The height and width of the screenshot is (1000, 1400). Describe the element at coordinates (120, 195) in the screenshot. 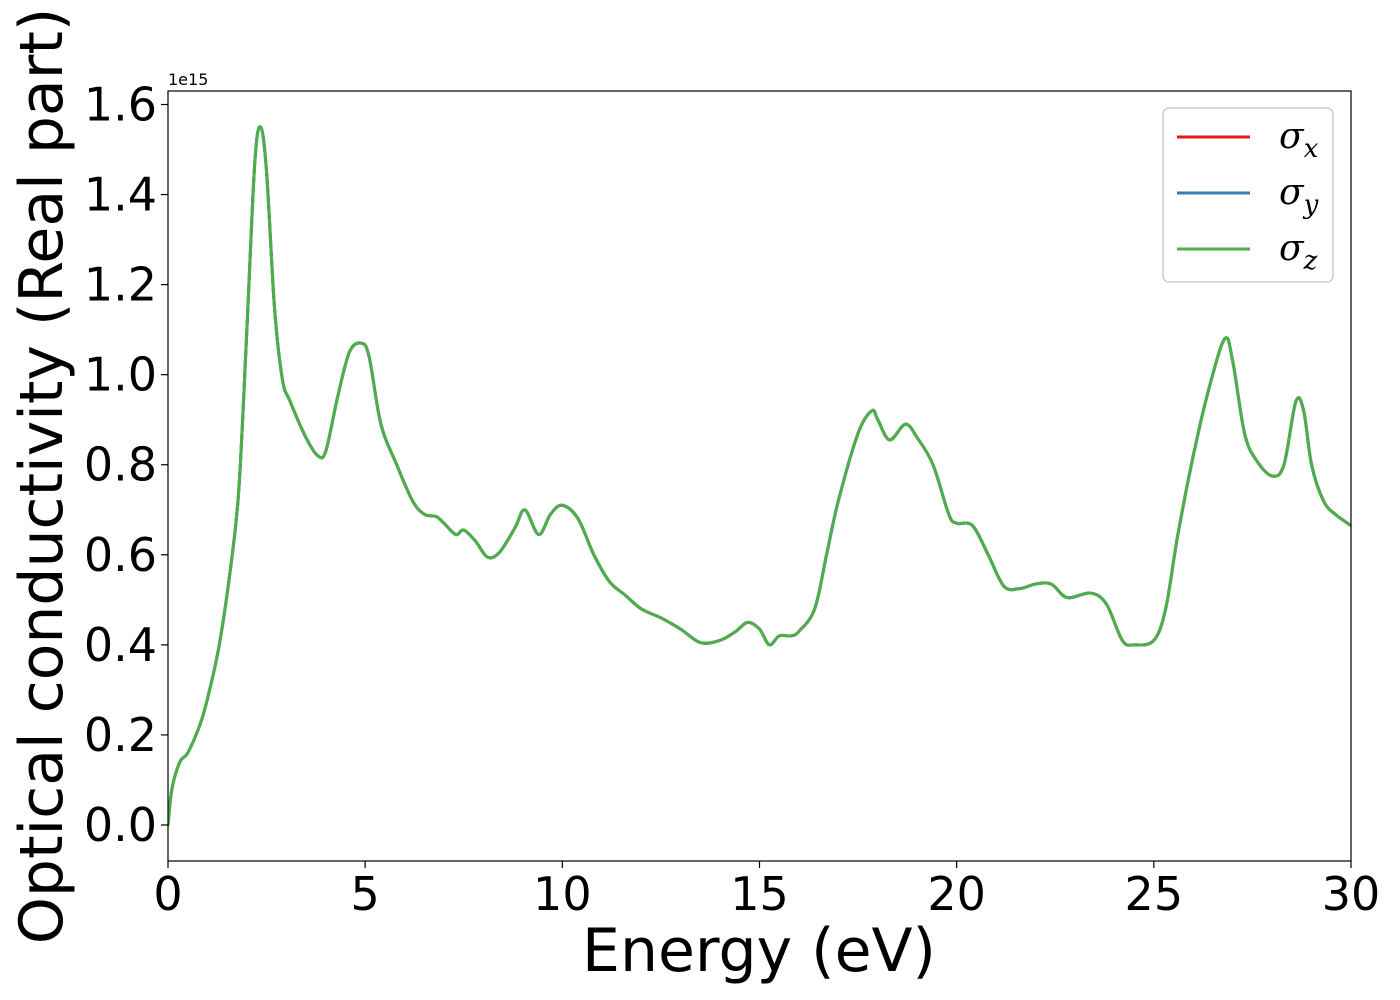

I see `y-tick-label: 1.4` at that location.